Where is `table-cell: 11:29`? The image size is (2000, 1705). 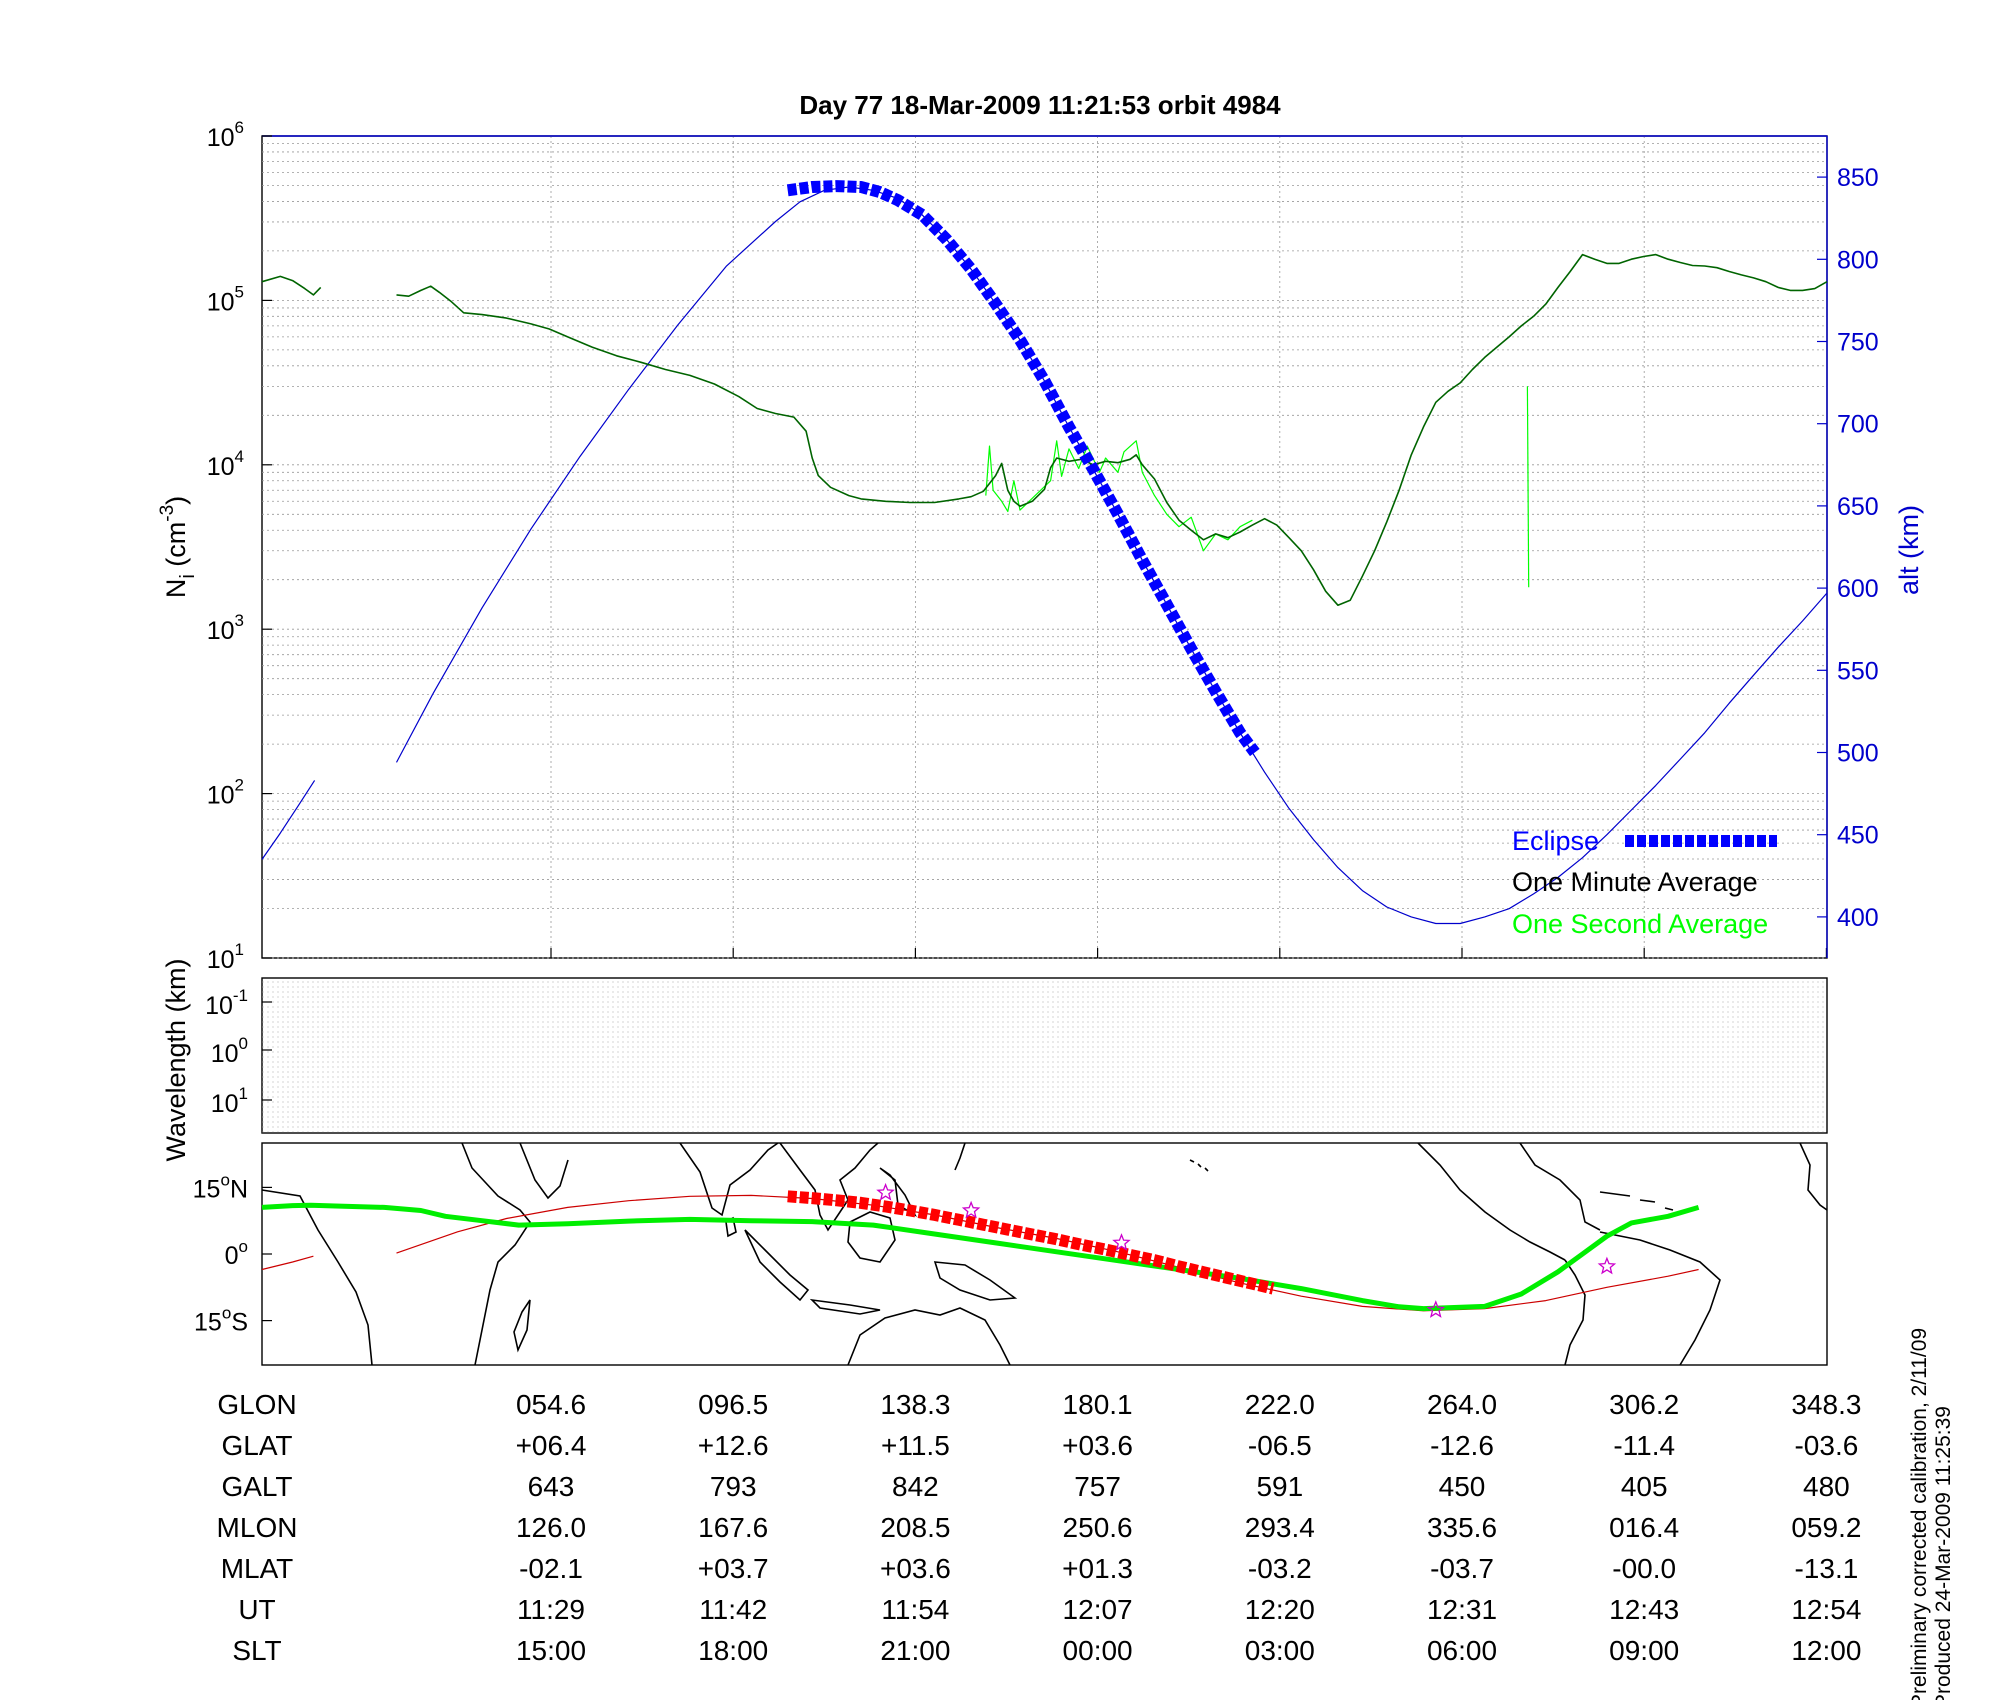
table-cell: 11:29 is located at coordinates (551, 1609).